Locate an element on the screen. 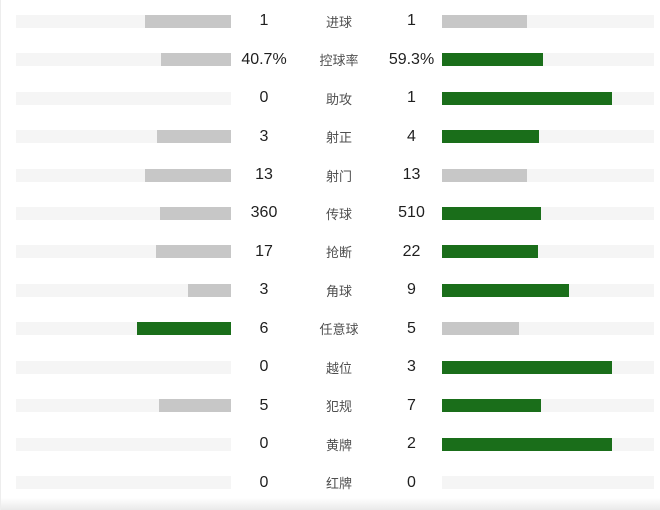 The width and height of the screenshot is (660, 510). stat-row: 3 射正 4 is located at coordinates (330, 136).